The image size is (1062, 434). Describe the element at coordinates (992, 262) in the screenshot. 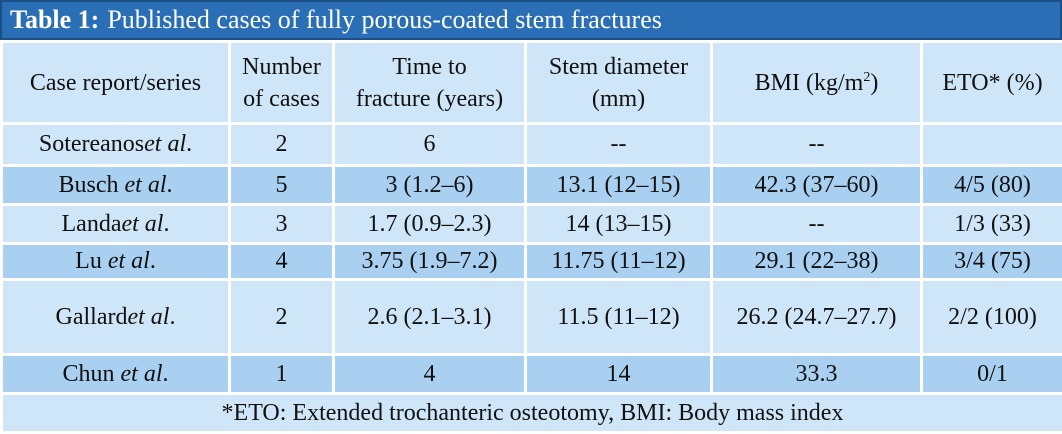

I see `cell-eto: 3/4 (75)` at that location.